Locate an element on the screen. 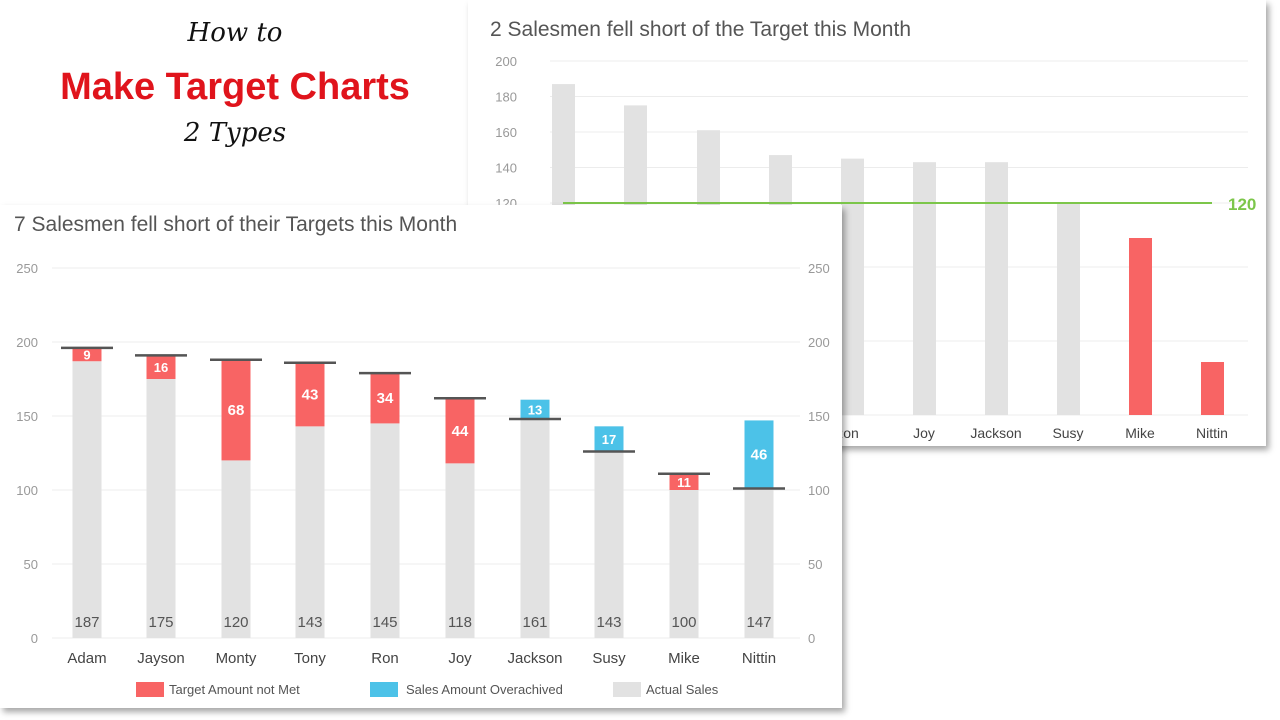  diff-data-label: 17 is located at coordinates (609, 439).